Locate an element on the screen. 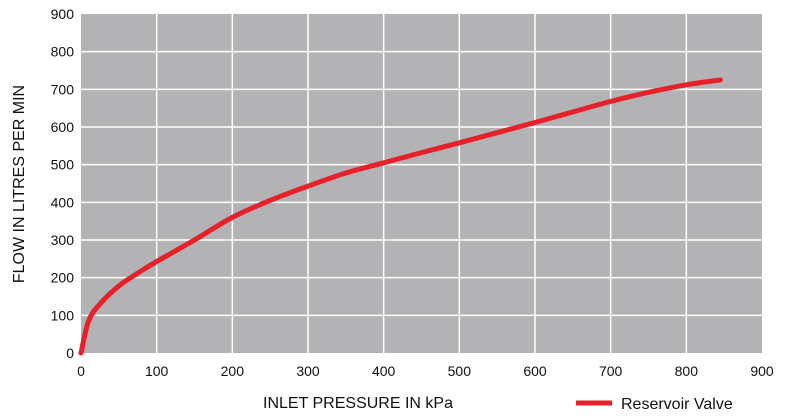 This screenshot has height=416, width=796. x-tick-label: 200 is located at coordinates (233, 371).